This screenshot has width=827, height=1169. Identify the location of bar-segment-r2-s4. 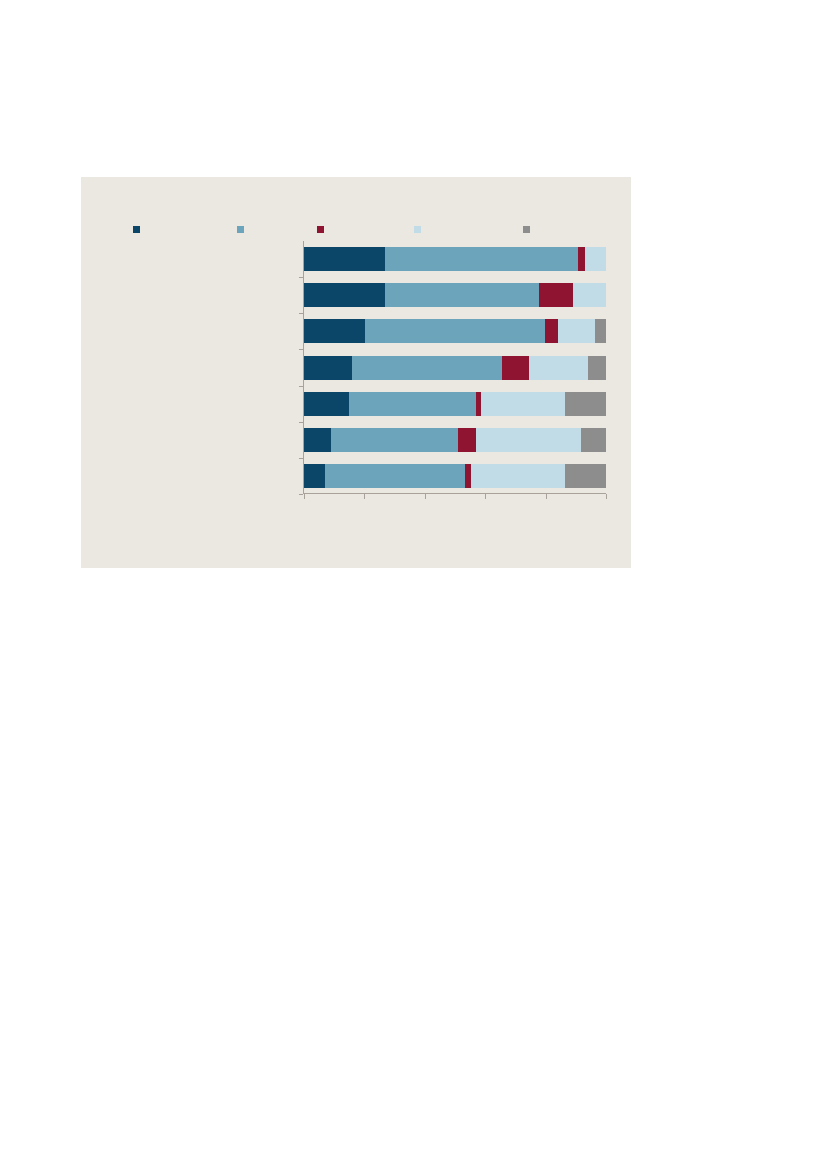
(600, 331).